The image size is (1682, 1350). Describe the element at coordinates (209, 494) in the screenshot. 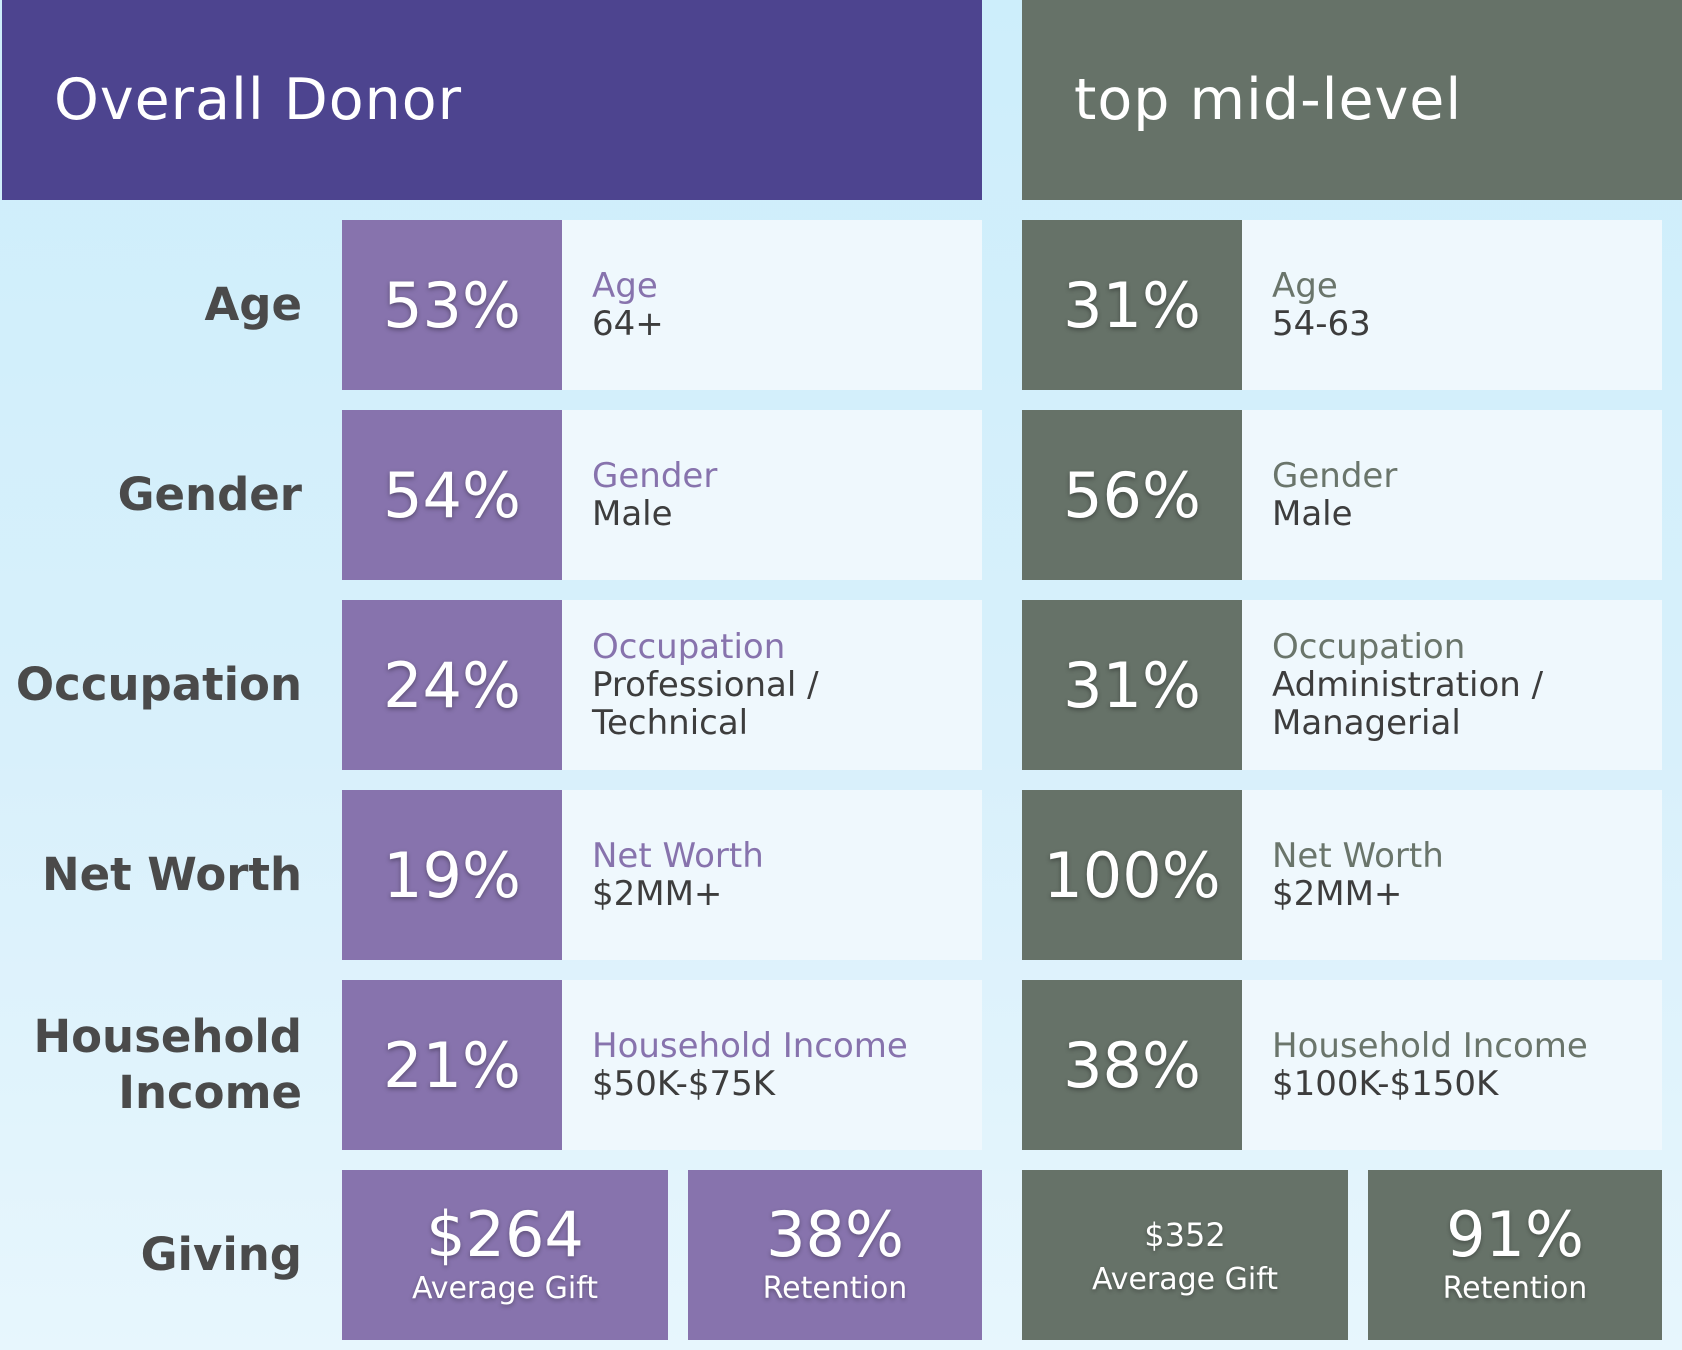

I see `row-label-text: Gender` at that location.